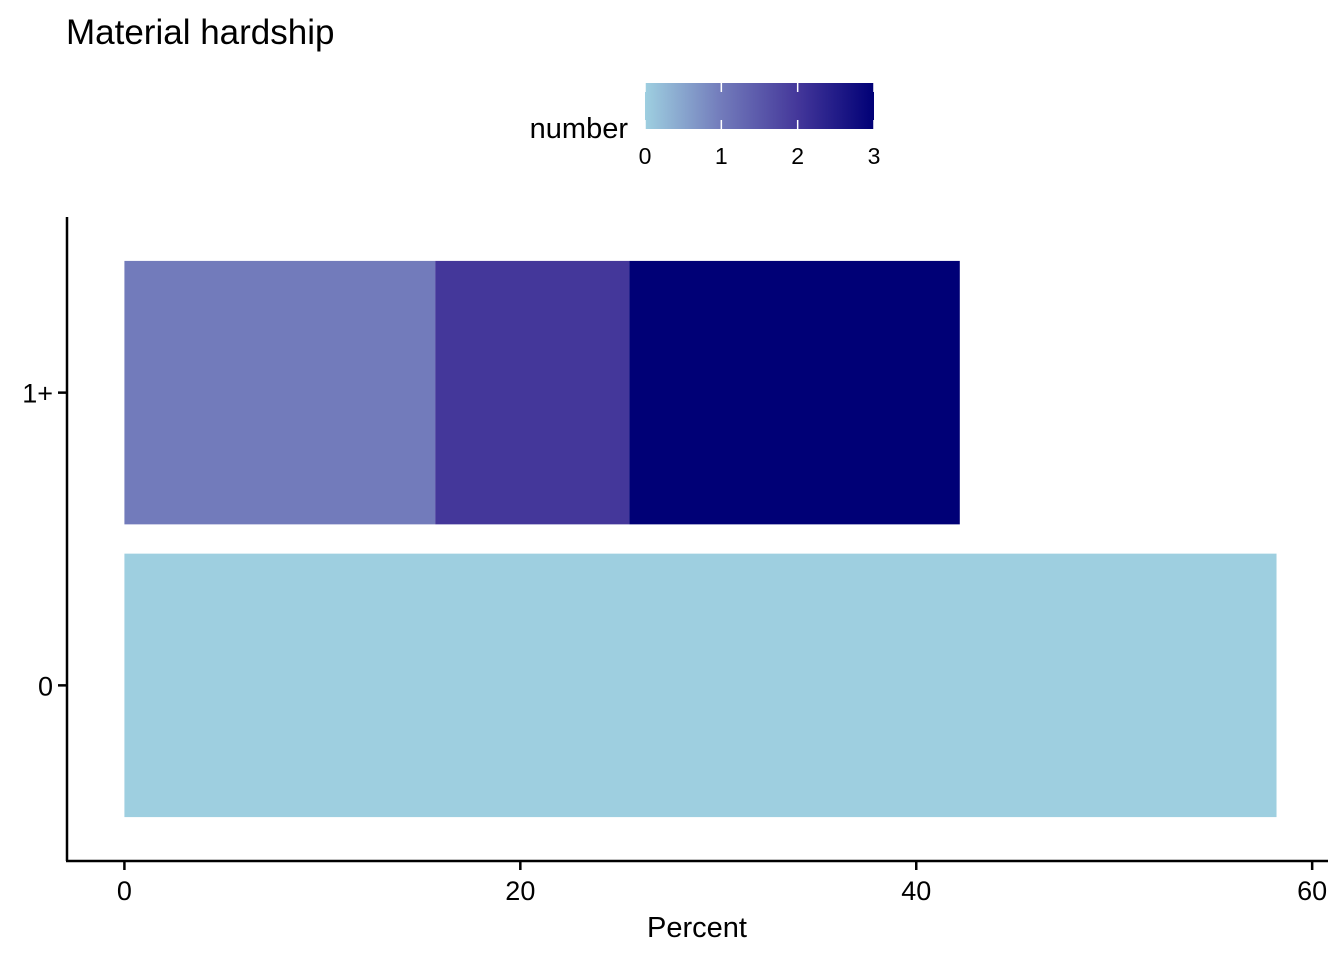 This screenshot has width=1344, height=960. Describe the element at coordinates (579, 129) in the screenshot. I see `legend-title: number` at that location.